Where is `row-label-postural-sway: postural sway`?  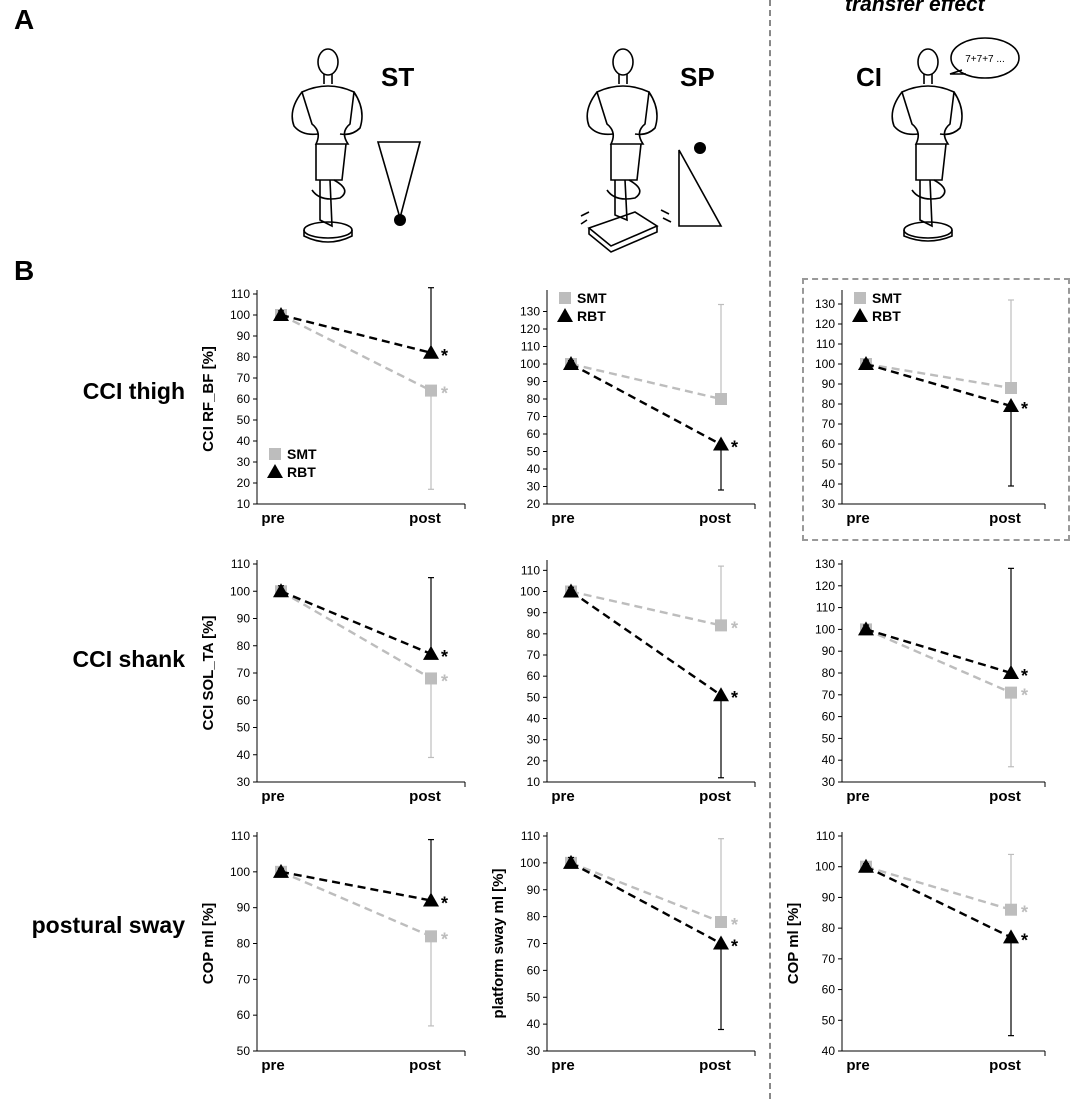
row-label-postural-sway: postural sway is located at coordinates (108, 925).